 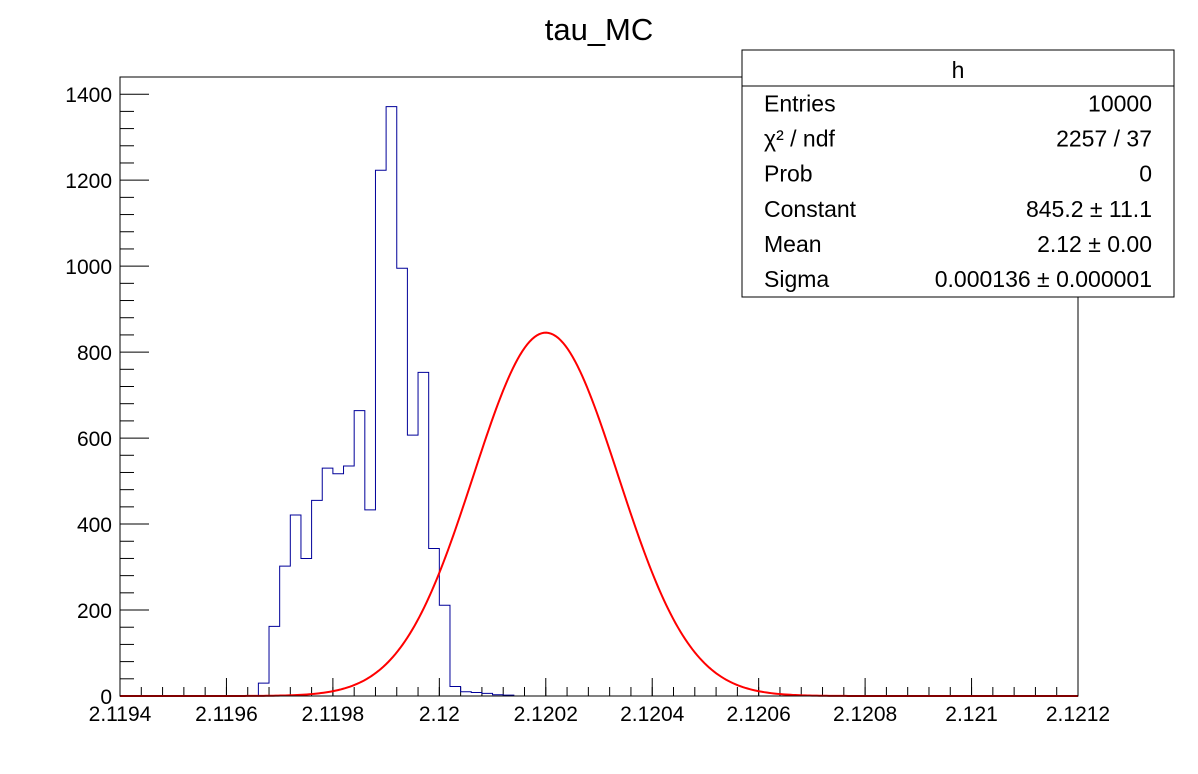 I want to click on stats-row-value: 0.000136 ± 0.000001, so click(x=1043, y=279).